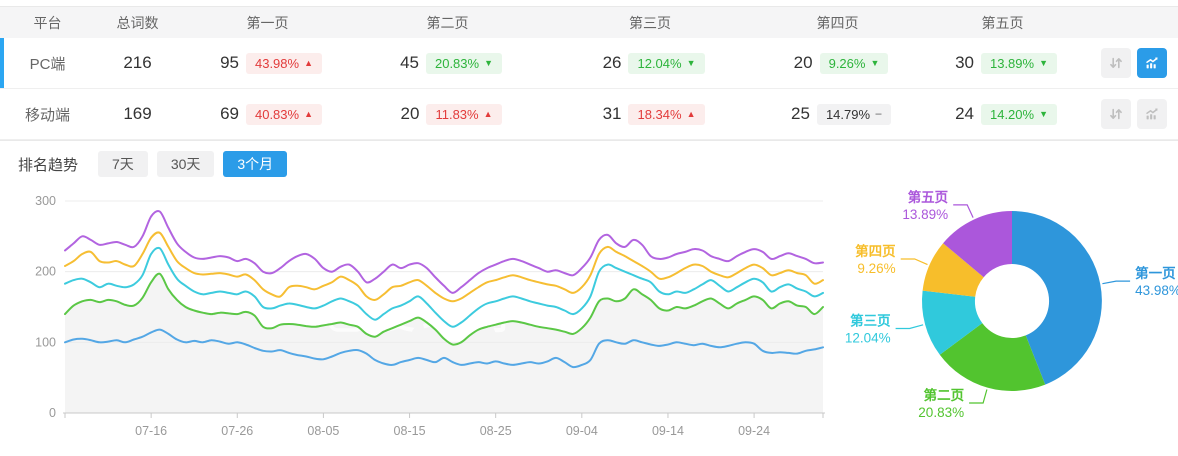 This screenshot has width=1178, height=456. What do you see at coordinates (589, 22) in the screenshot?
I see `table-header-row: 平台 总词数 第一页 第二页 第三页 第四页 第五页` at bounding box center [589, 22].